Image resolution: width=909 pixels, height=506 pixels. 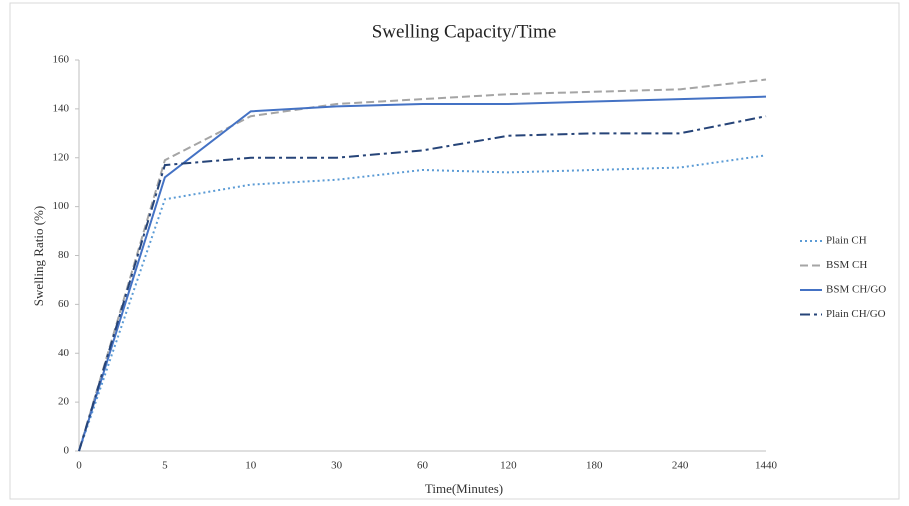 I want to click on x-tick-label: 5, so click(x=165, y=466).